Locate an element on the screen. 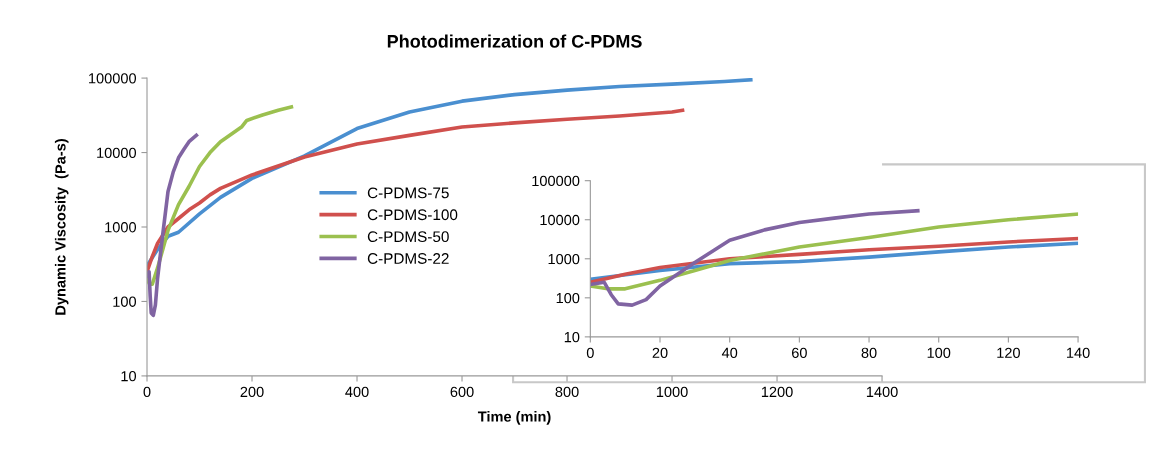 The image size is (1153, 454). legend-label: C-PDMS-50 is located at coordinates (408, 237).